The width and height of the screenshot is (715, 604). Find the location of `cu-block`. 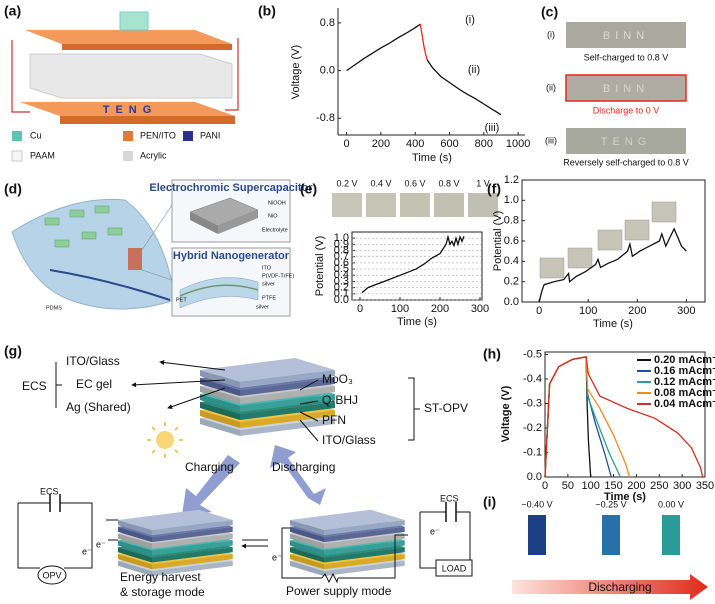

cu-block is located at coordinates (134, 21).